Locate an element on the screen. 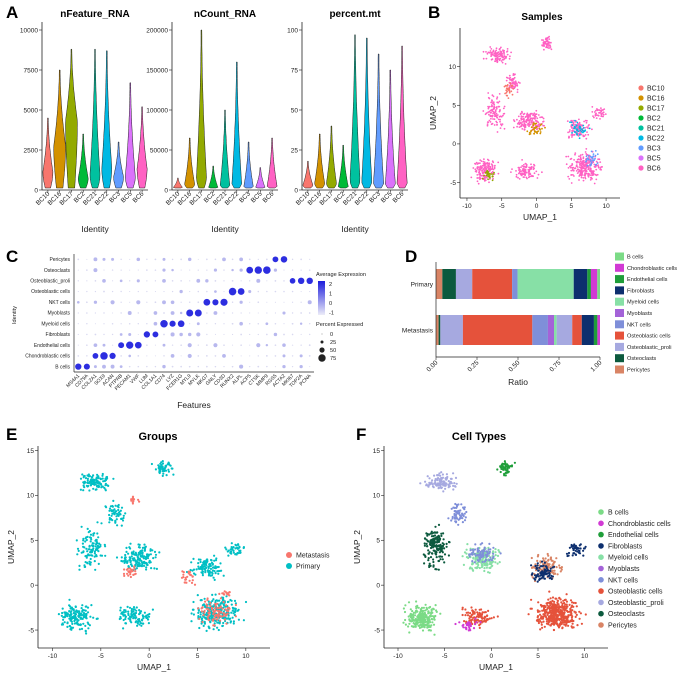 This screenshot has width=685, height=692. bar-segment-myeloid-cells is located at coordinates (555, 330).